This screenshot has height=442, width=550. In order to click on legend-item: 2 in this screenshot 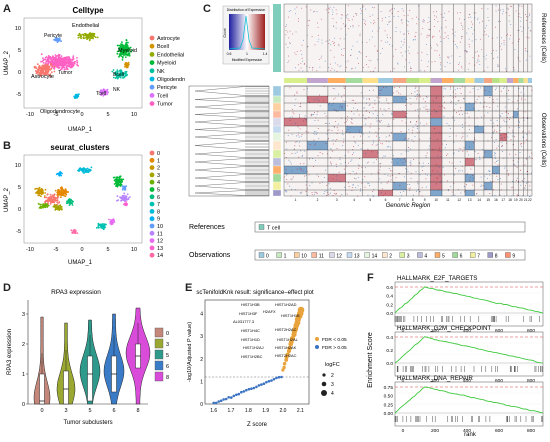, I will do `click(158, 169)`.